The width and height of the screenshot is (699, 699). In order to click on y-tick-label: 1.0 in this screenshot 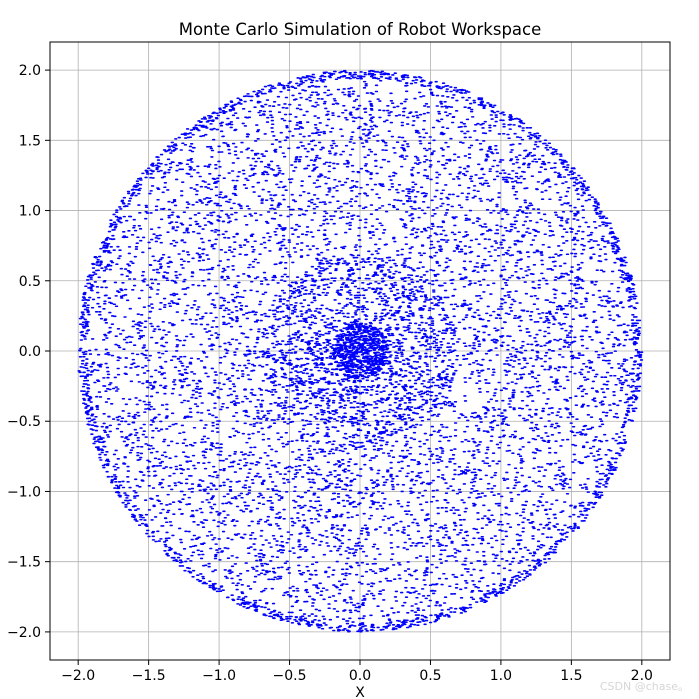, I will do `click(30, 212)`.